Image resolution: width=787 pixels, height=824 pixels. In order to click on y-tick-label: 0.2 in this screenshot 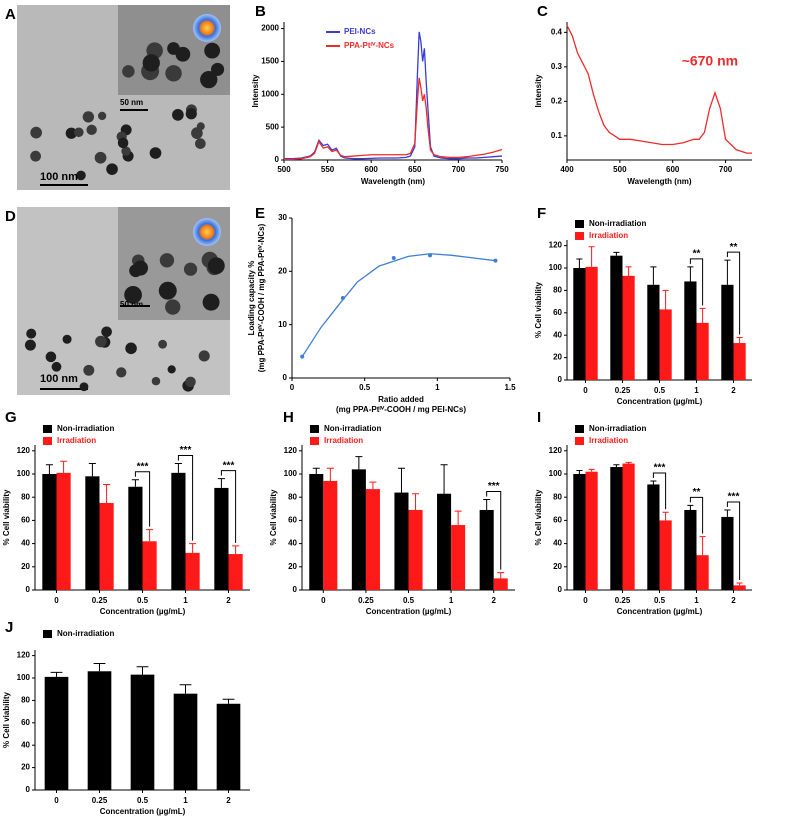, I will do `click(557, 100)`.